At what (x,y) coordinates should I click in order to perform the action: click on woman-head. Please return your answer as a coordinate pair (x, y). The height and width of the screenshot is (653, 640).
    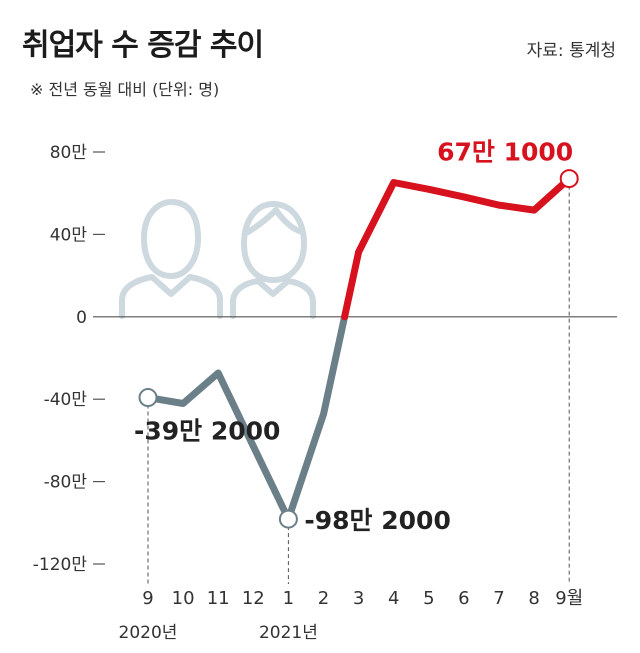
    Looking at the image, I should click on (274, 242).